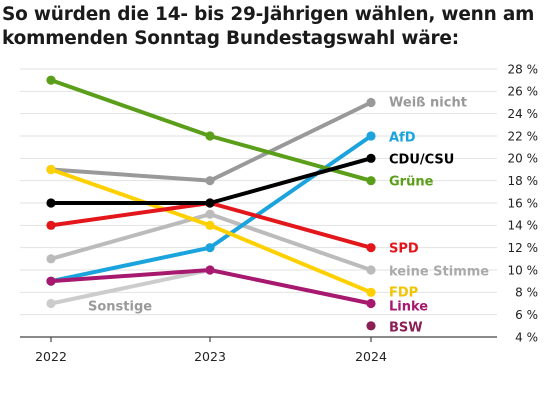 The height and width of the screenshot is (400, 557). Describe the element at coordinates (406, 328) in the screenshot. I see `series-label-bsw: BSW` at that location.